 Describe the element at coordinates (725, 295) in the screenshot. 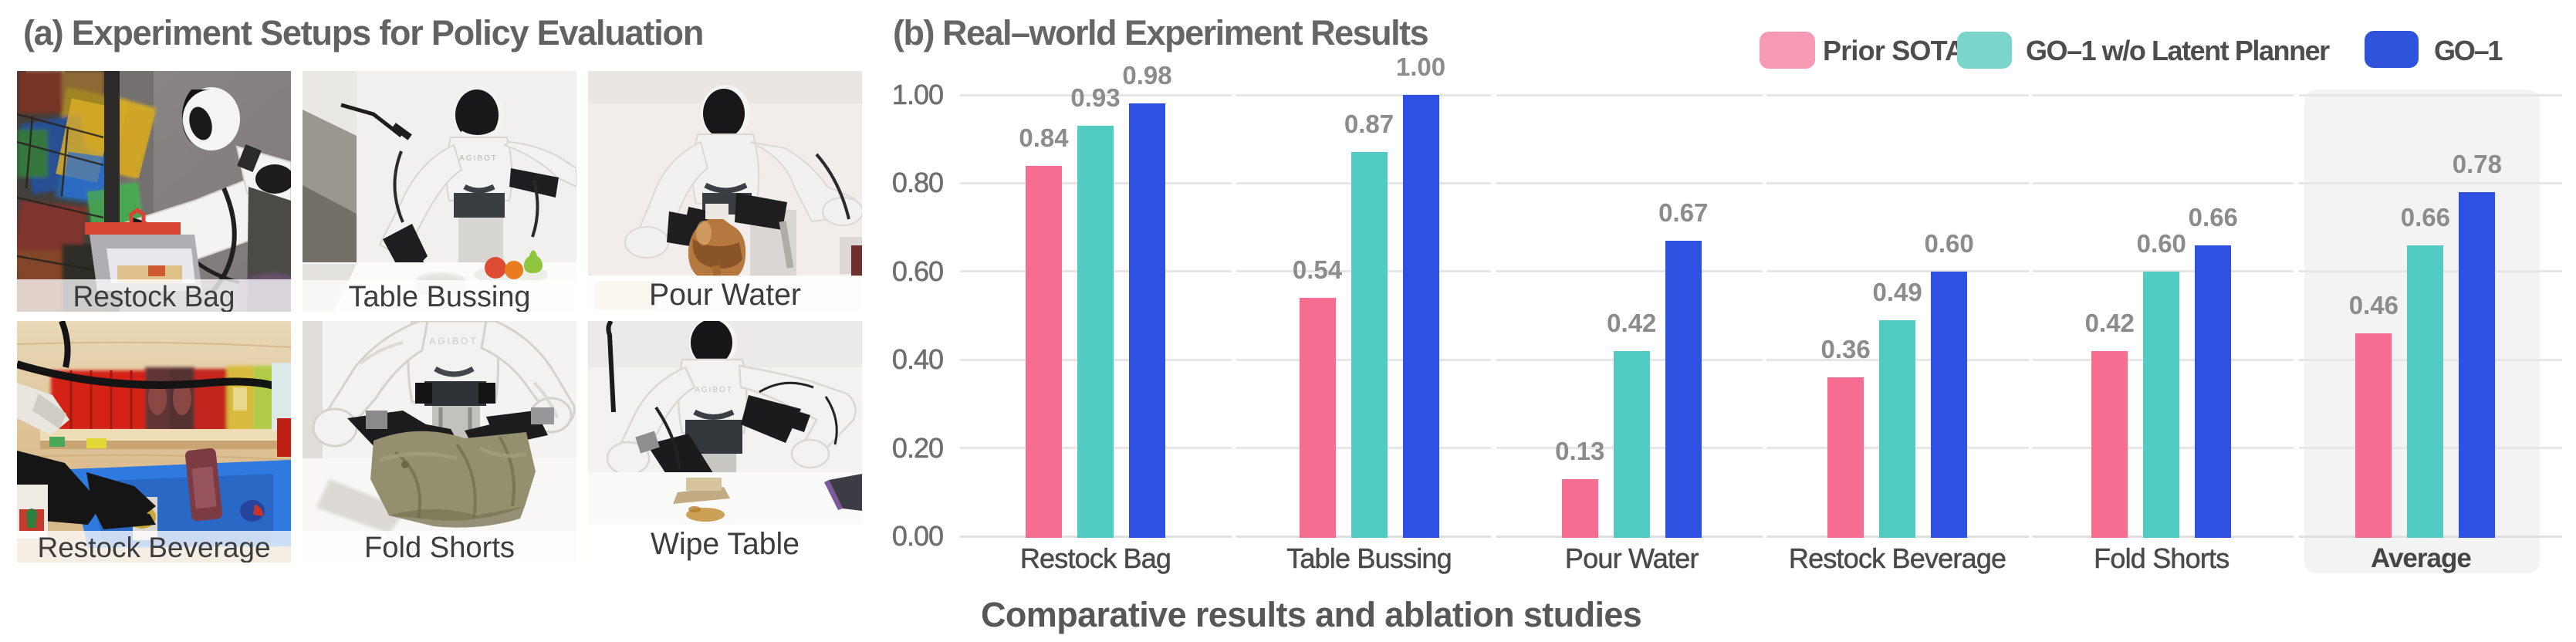

I see `svg-text: Pour Water` at that location.